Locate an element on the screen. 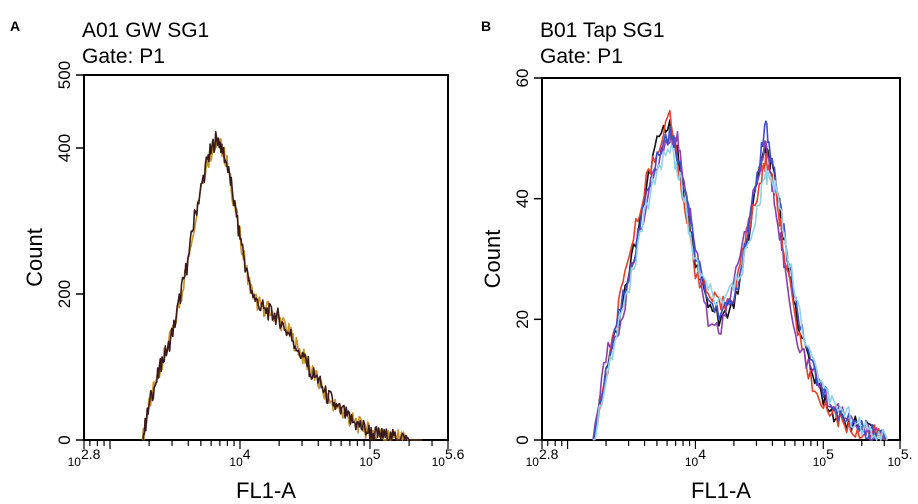 Image resolution: width=918 pixels, height=504 pixels. y-tick-label: 20 is located at coordinates (522, 319).